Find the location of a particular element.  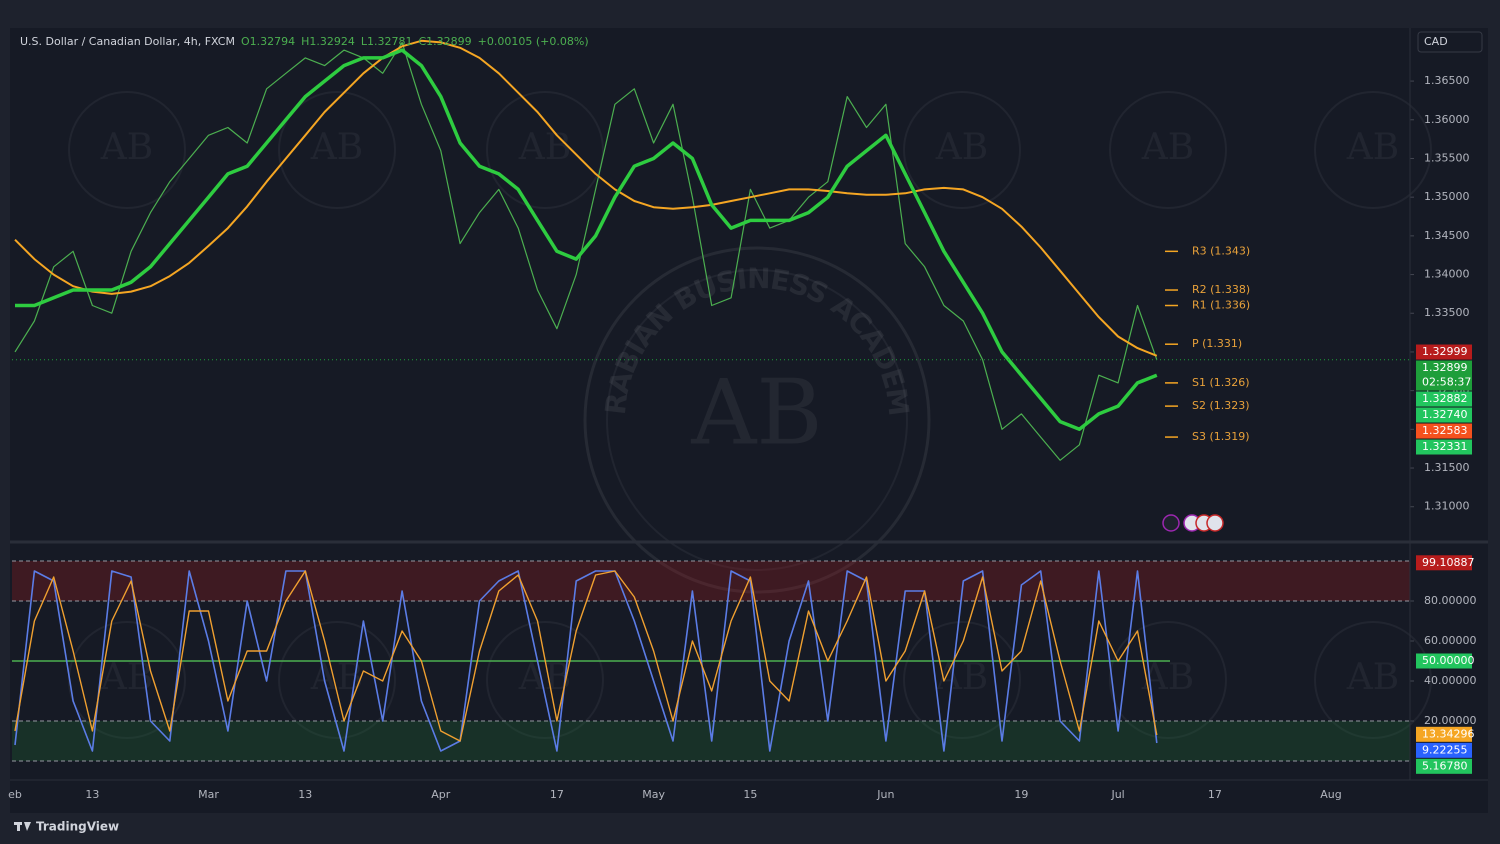

price-tag-label: 1.32583 is located at coordinates (1445, 430).